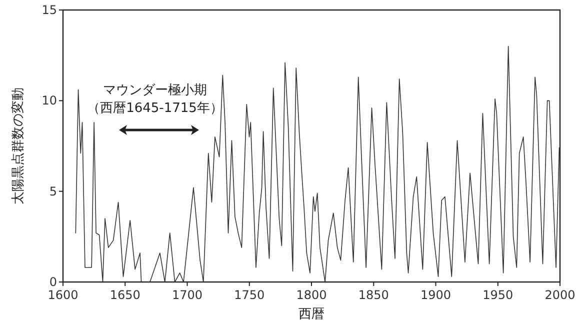  What do you see at coordinates (373, 295) in the screenshot?
I see `x-tick-label: 1850` at bounding box center [373, 295].